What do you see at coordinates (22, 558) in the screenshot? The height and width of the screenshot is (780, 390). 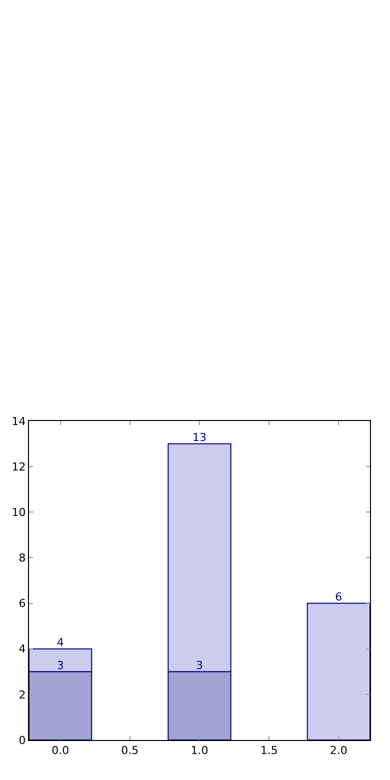 I see `y-tick-label: 8` at bounding box center [22, 558].